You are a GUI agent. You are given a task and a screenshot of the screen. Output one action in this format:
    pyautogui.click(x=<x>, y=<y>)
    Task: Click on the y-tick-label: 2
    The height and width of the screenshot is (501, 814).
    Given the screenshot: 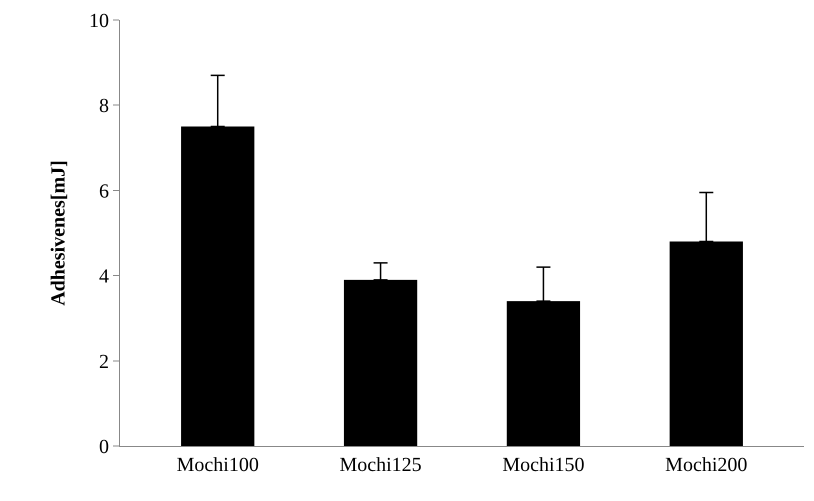 What is the action you would take?
    pyautogui.click(x=104, y=361)
    